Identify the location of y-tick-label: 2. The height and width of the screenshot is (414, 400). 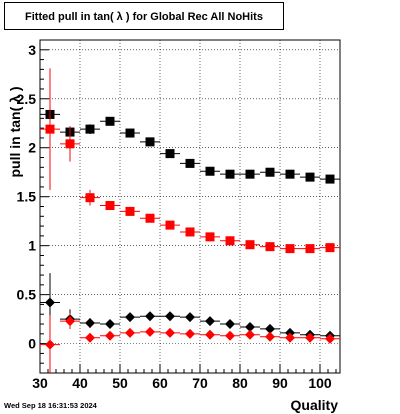
(32, 148).